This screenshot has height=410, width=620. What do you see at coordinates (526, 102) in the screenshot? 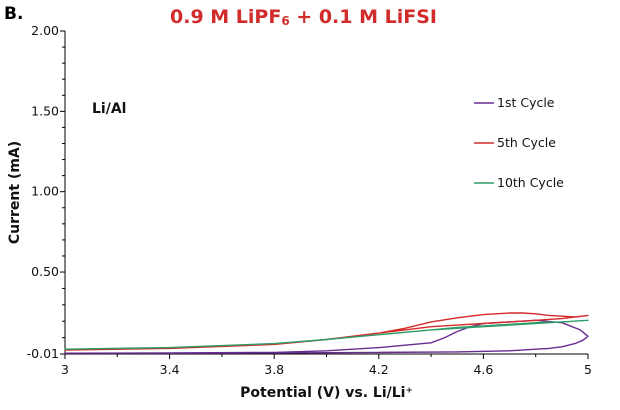
I see `legend-label: 1st Cycle` at bounding box center [526, 102].